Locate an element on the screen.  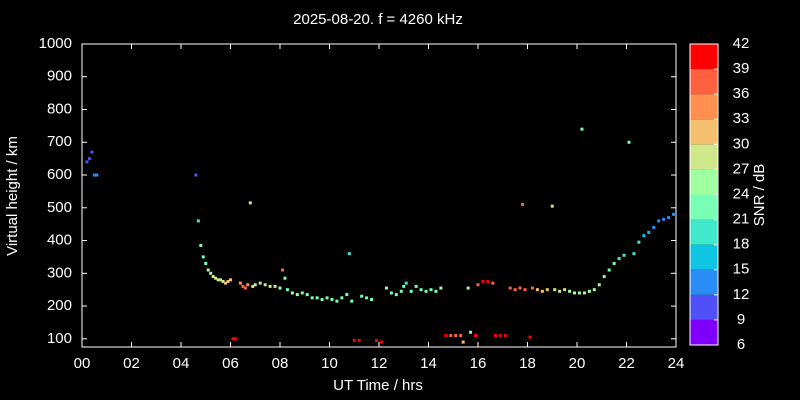
colorbar-tick-label: 6 is located at coordinates (741, 344).